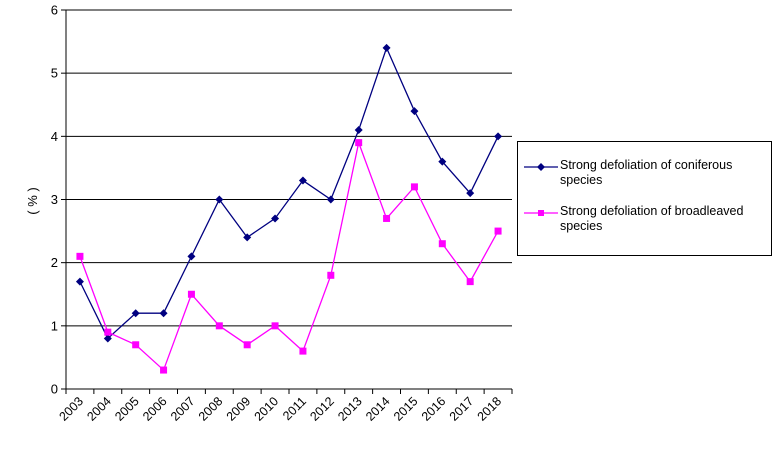  I want to click on y-axis-label: ( % ), so click(32, 200).